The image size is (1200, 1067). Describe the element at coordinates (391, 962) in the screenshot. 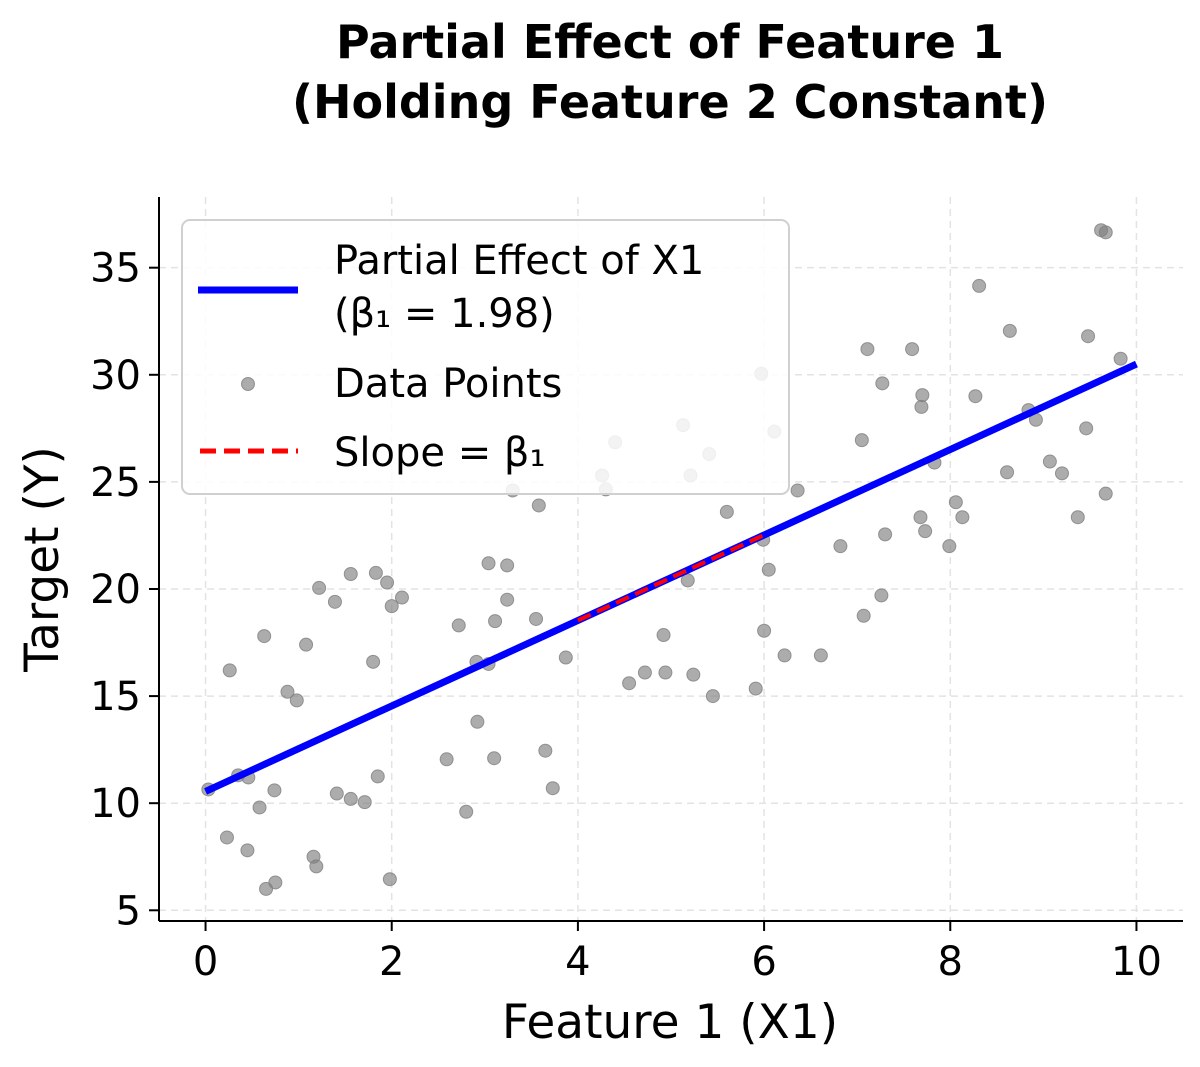

I see `x-tick-label: 2` at that location.